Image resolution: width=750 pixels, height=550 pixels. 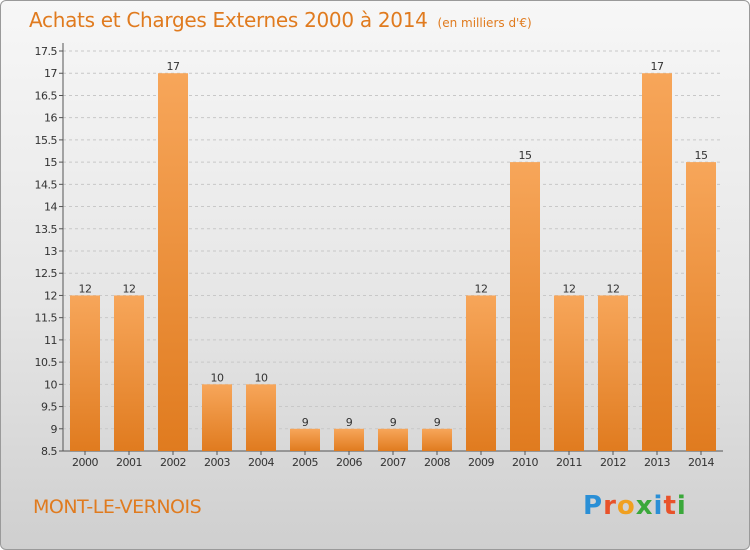 What do you see at coordinates (46, 51) in the screenshot?
I see `y-tick-label: 17.5` at bounding box center [46, 51].